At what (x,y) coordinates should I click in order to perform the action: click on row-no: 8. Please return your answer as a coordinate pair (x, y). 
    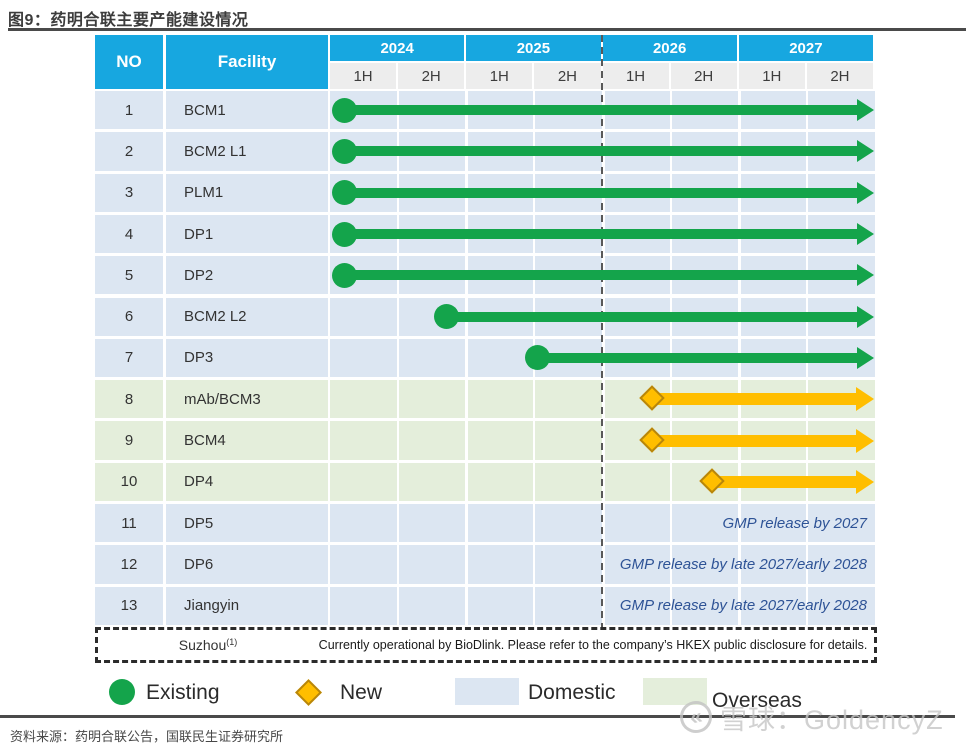
    Looking at the image, I should click on (129, 399).